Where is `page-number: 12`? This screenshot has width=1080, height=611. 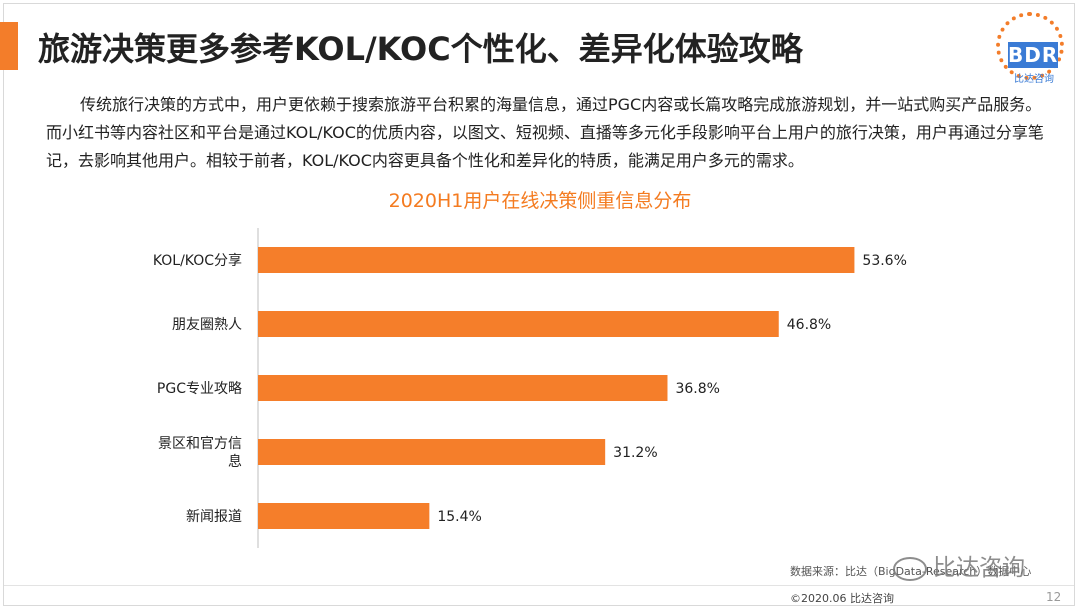
page-number: 12 is located at coordinates (1054, 597).